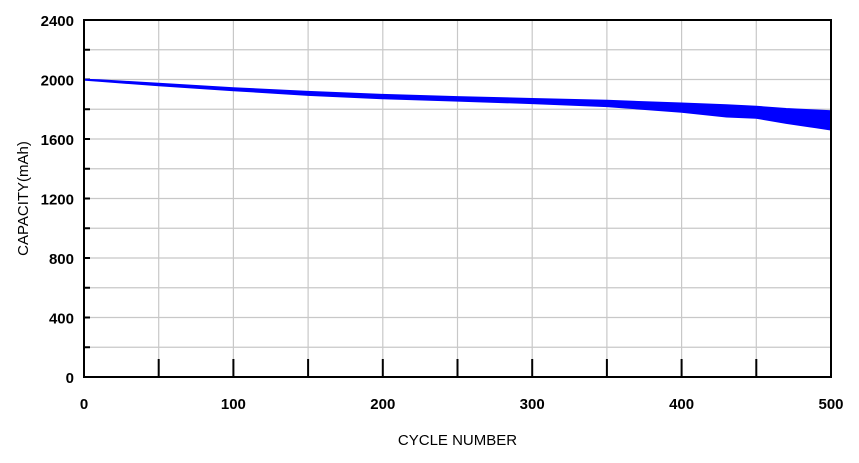 Image resolution: width=859 pixels, height=463 pixels. Describe the element at coordinates (57, 81) in the screenshot. I see `y-tick-label: 2000` at that location.